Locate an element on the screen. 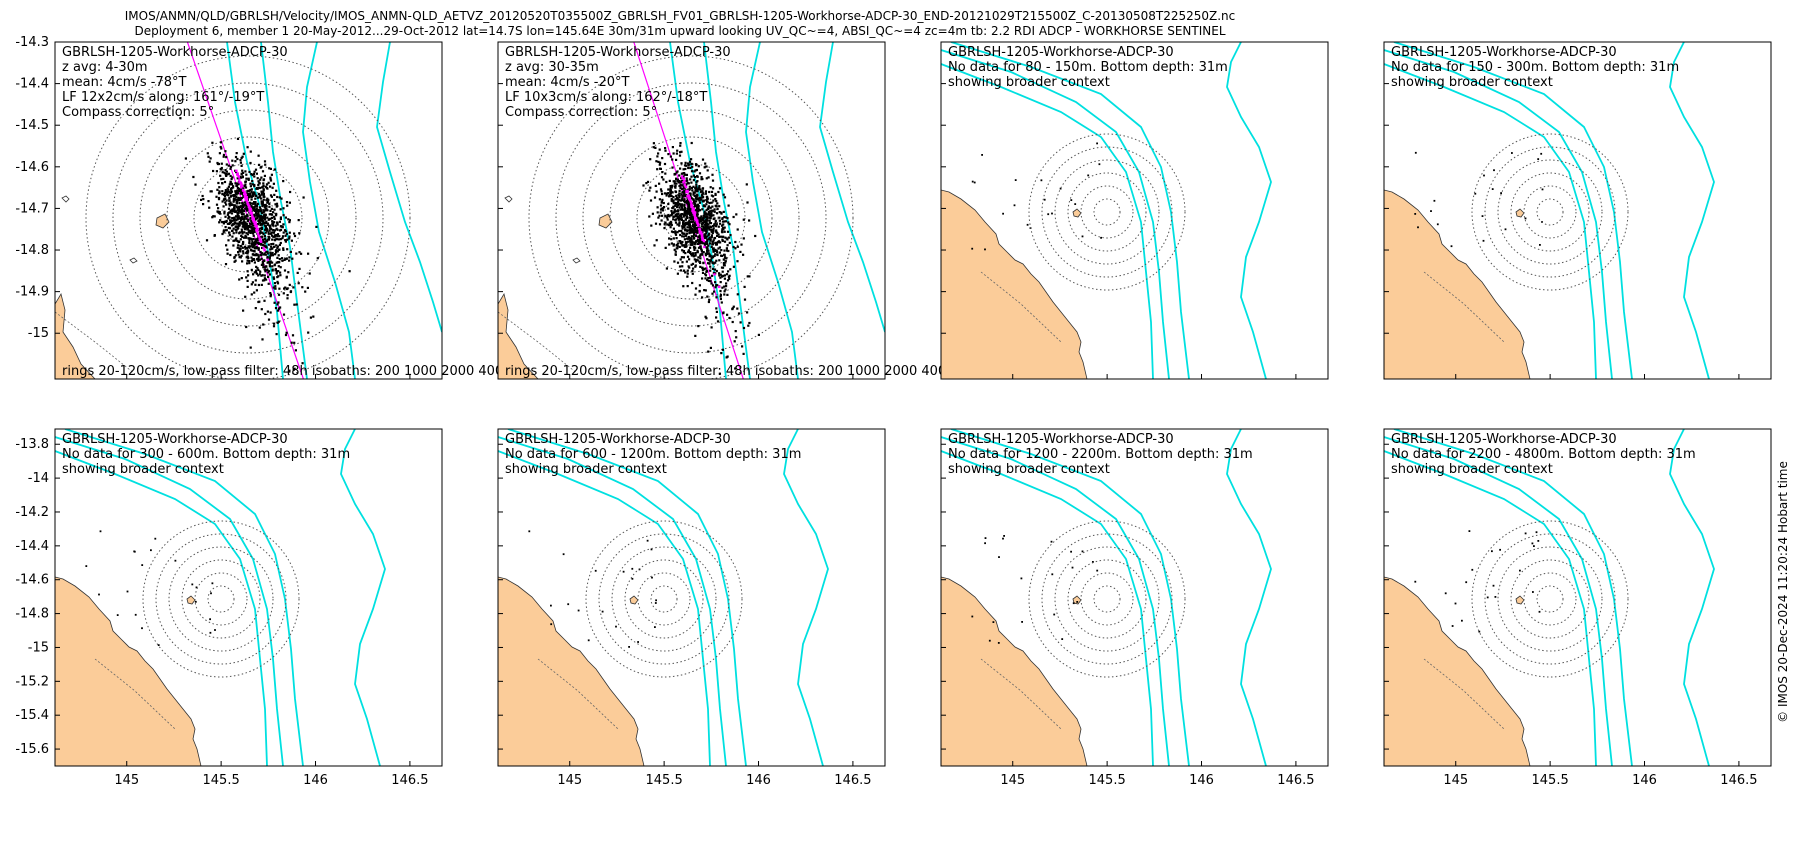 This screenshot has width=1800, height=850. coast-dotted is located at coordinates (1021, 694).